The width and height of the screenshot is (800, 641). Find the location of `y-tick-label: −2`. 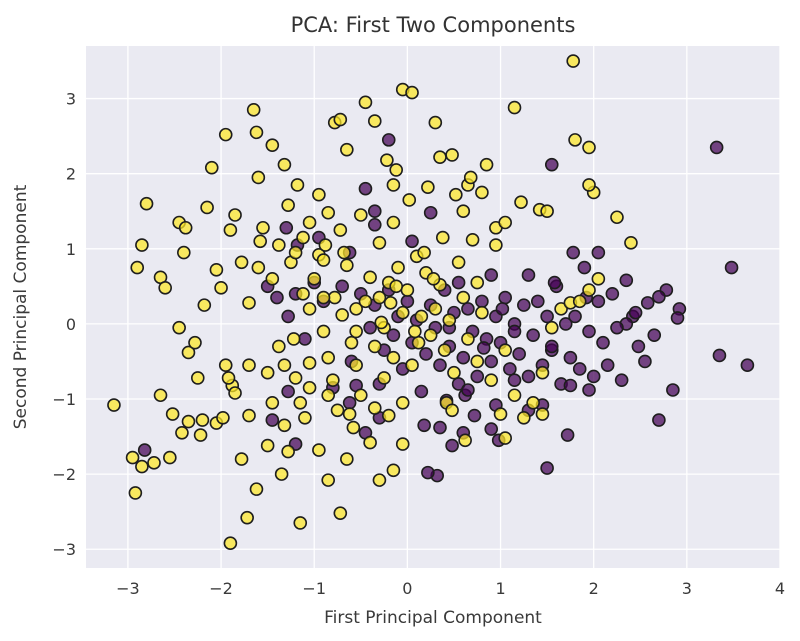

y-tick-label: −2 is located at coordinates (64, 474).